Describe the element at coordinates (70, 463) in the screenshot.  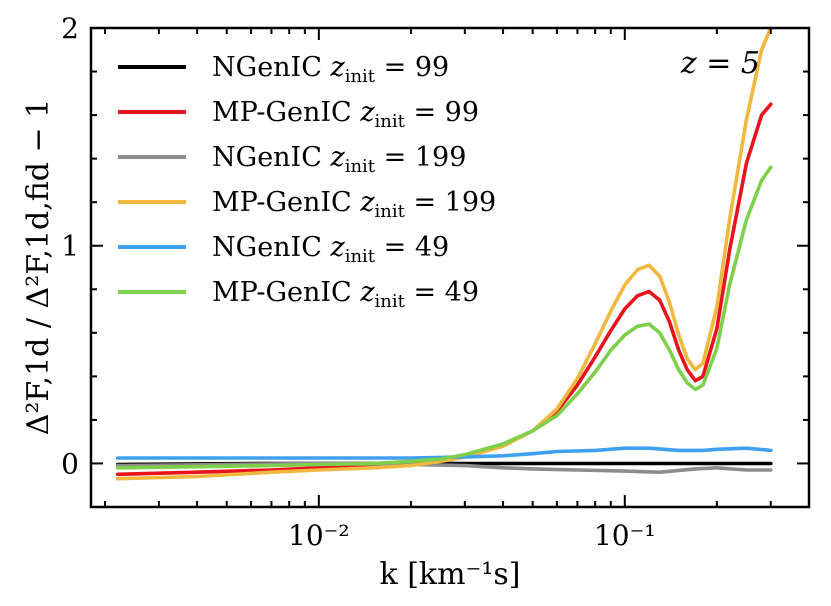
I see `y-tick-label: 0` at that location.